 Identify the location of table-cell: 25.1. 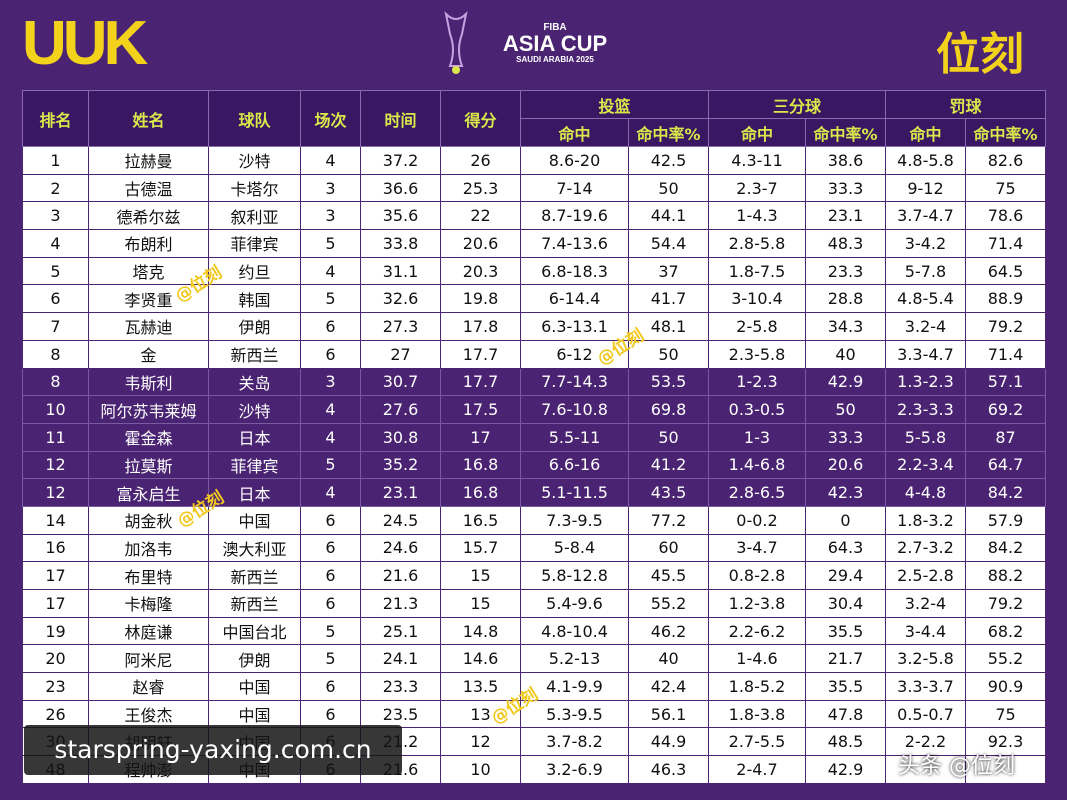
(400, 631).